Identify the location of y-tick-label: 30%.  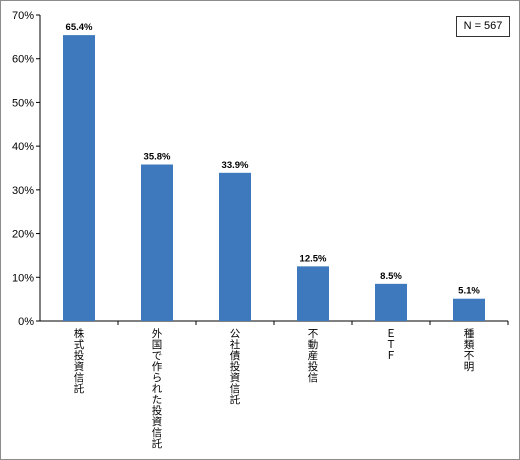
(23, 191).